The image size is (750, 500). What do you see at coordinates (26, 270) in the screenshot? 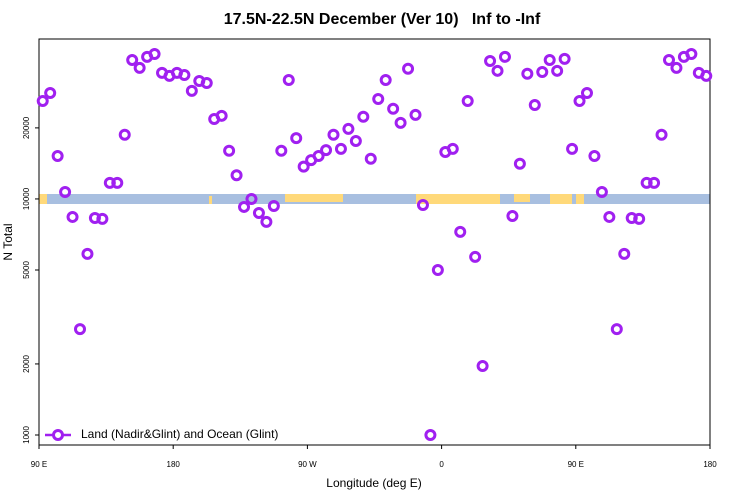
I see `y-tick-label: 5000` at bounding box center [26, 270].